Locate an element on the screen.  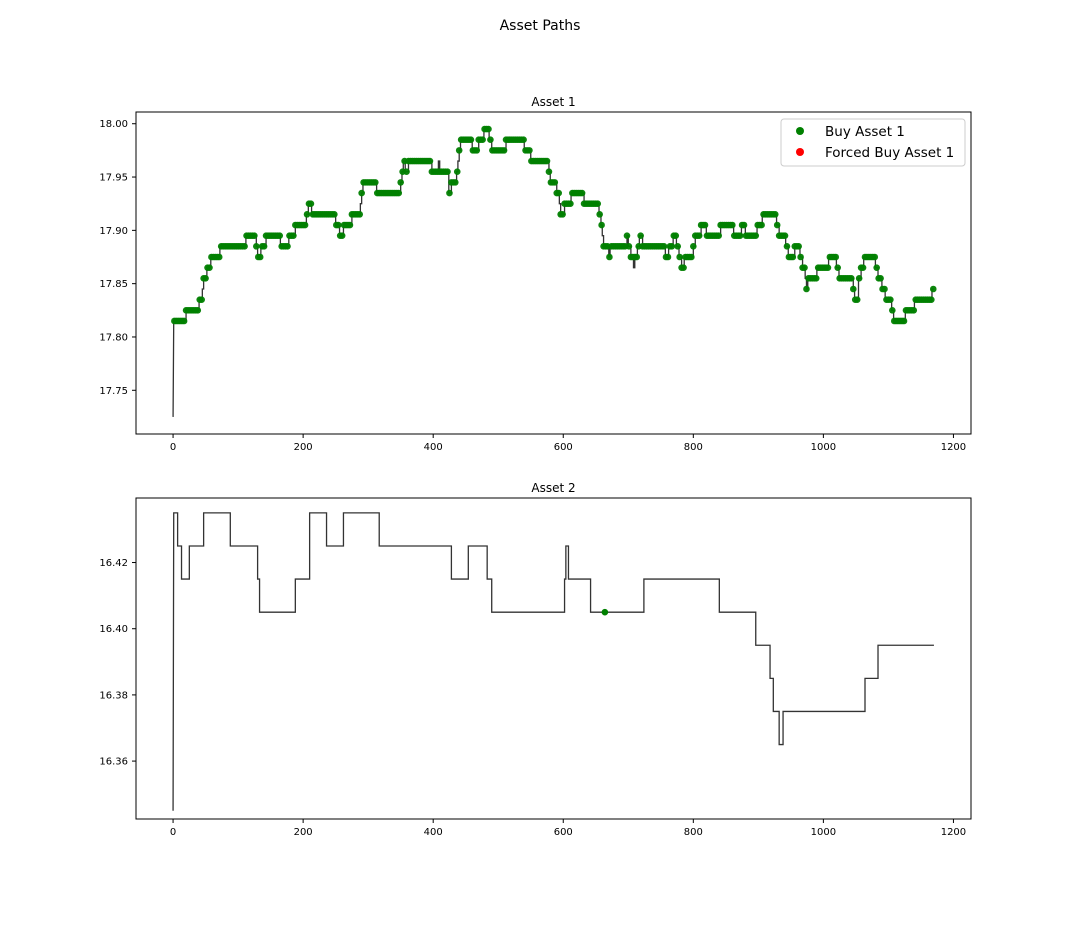
y-tick-label: 16.38 is located at coordinates (113, 695).